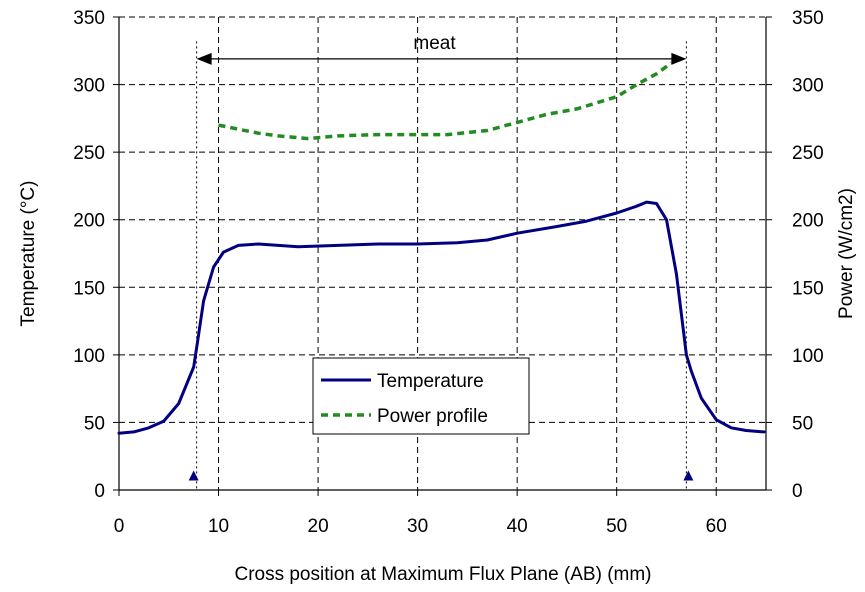 Image resolution: width=865 pixels, height=592 pixels. What do you see at coordinates (808, 18) in the screenshot?
I see `y2-tick-label: 350` at bounding box center [808, 18].